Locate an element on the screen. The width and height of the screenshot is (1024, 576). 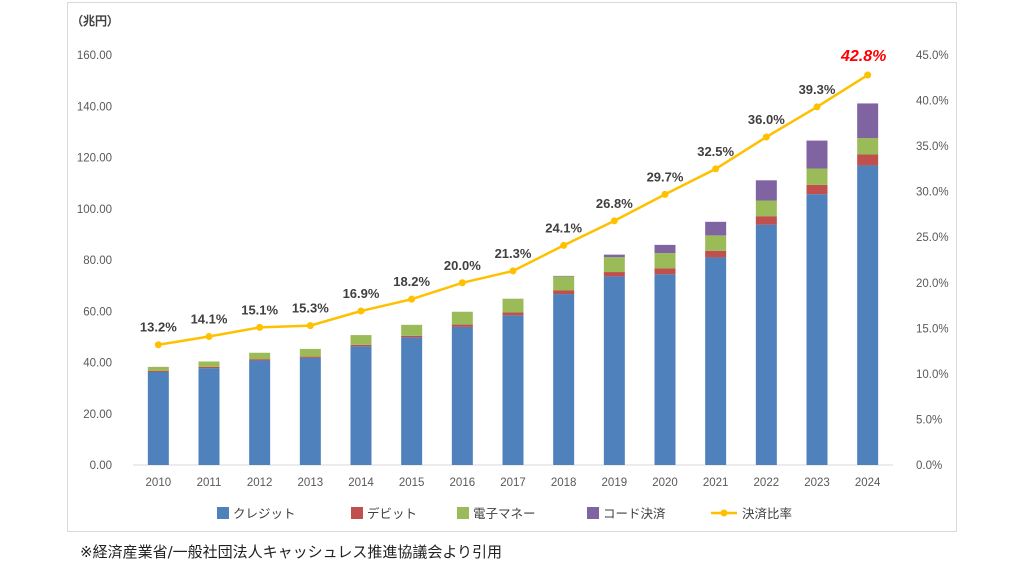
y-tick-label: 60.00 is located at coordinates (97, 312).